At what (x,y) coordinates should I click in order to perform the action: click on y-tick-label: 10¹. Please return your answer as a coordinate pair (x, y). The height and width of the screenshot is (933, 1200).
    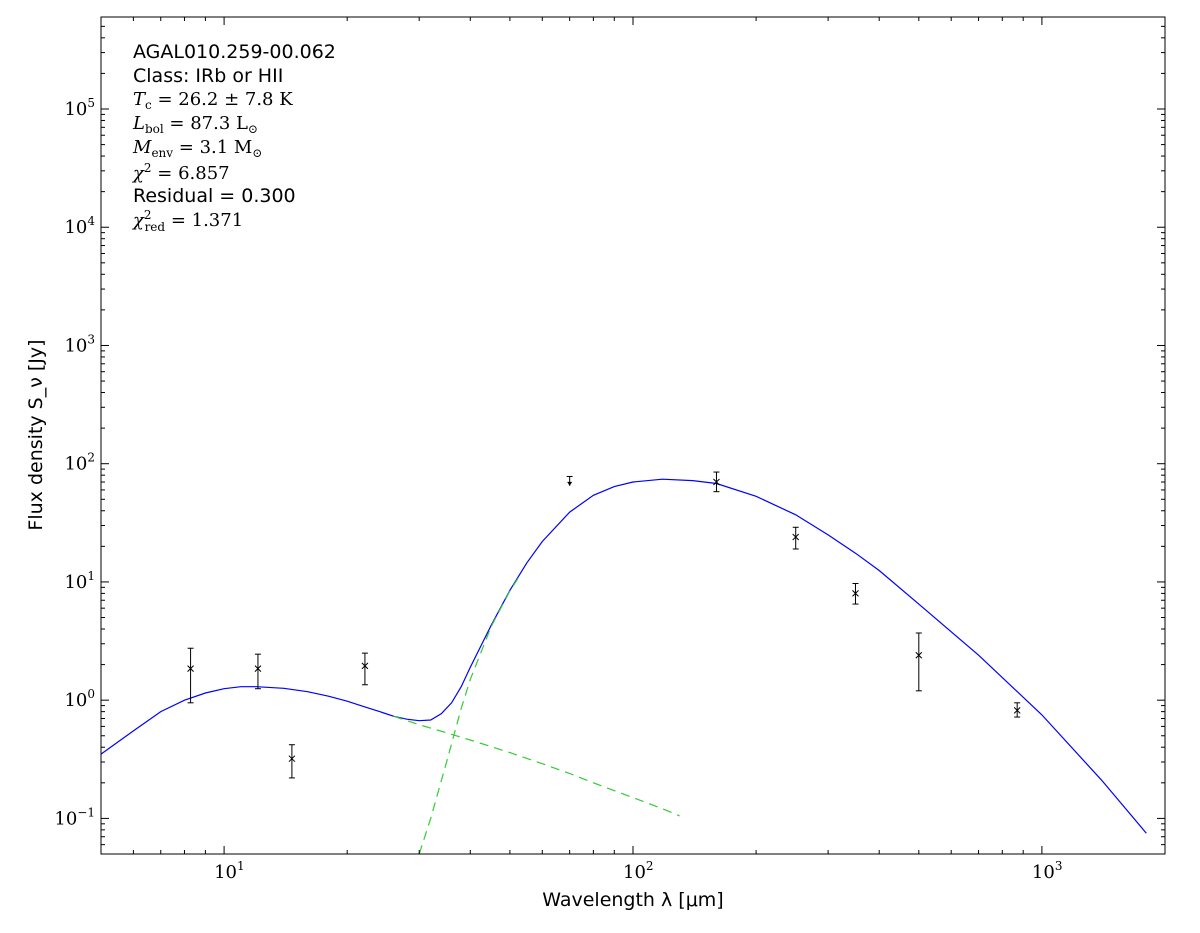
    Looking at the image, I should click on (79, 581).